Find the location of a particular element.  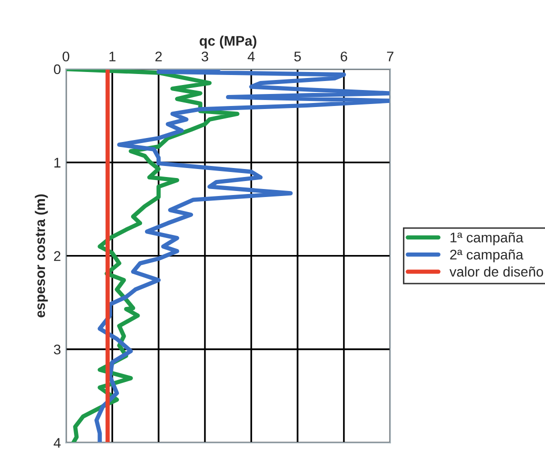

x-tick-label: 1 is located at coordinates (112, 57).